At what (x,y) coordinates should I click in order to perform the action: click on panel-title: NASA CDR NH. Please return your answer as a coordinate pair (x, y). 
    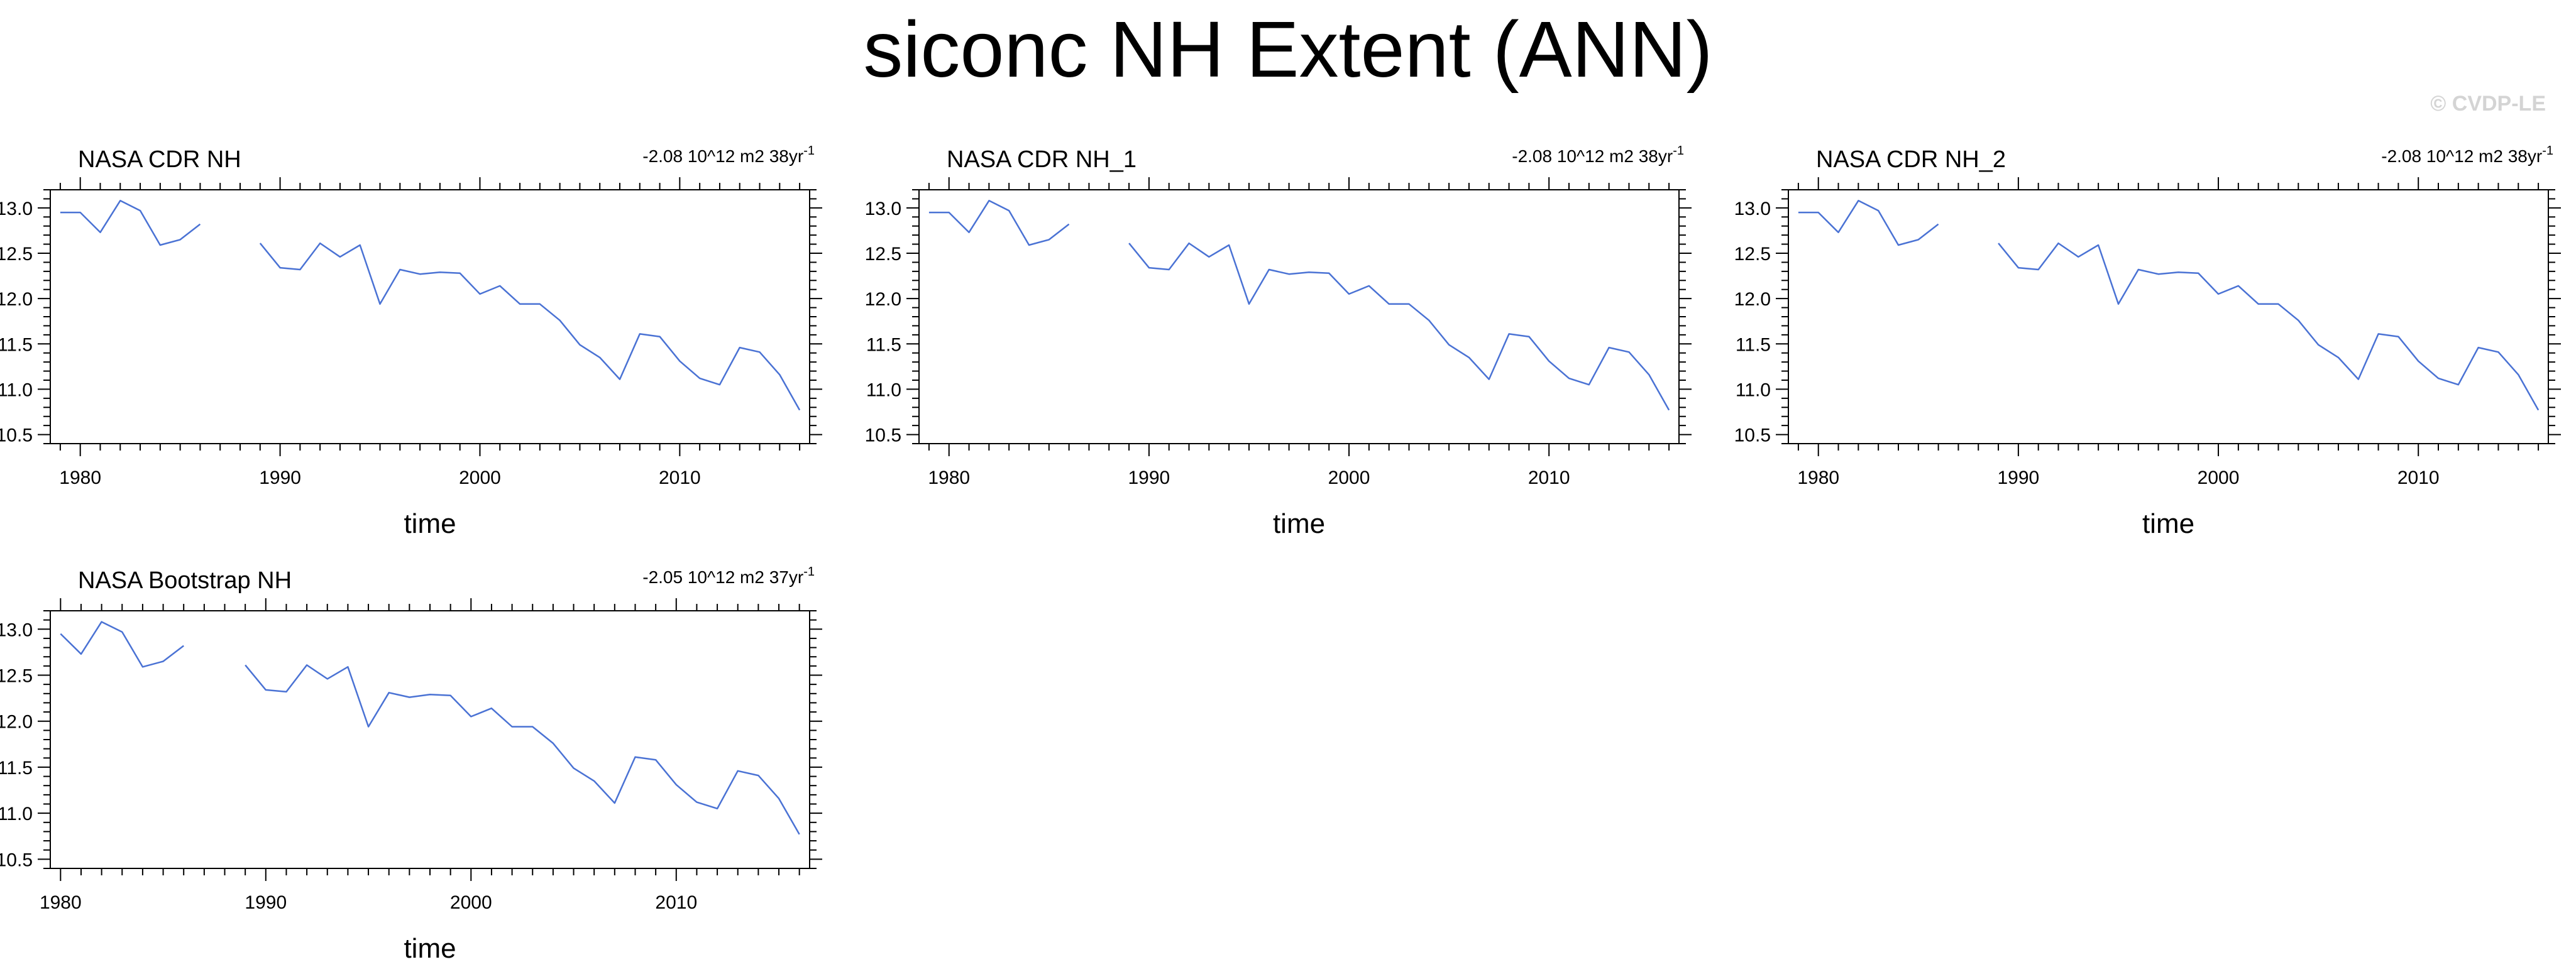
    Looking at the image, I should click on (159, 160).